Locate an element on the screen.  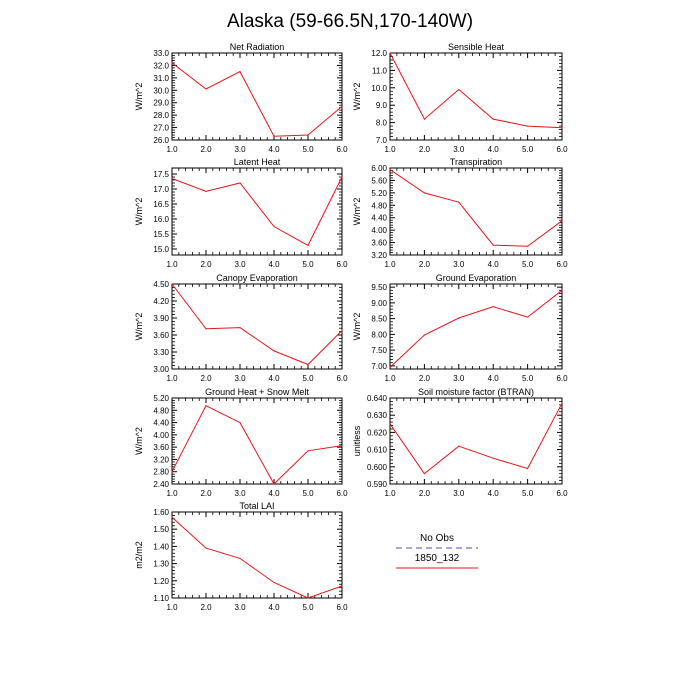
panel-title: Ground Heat + Snow Melt is located at coordinates (257, 392).